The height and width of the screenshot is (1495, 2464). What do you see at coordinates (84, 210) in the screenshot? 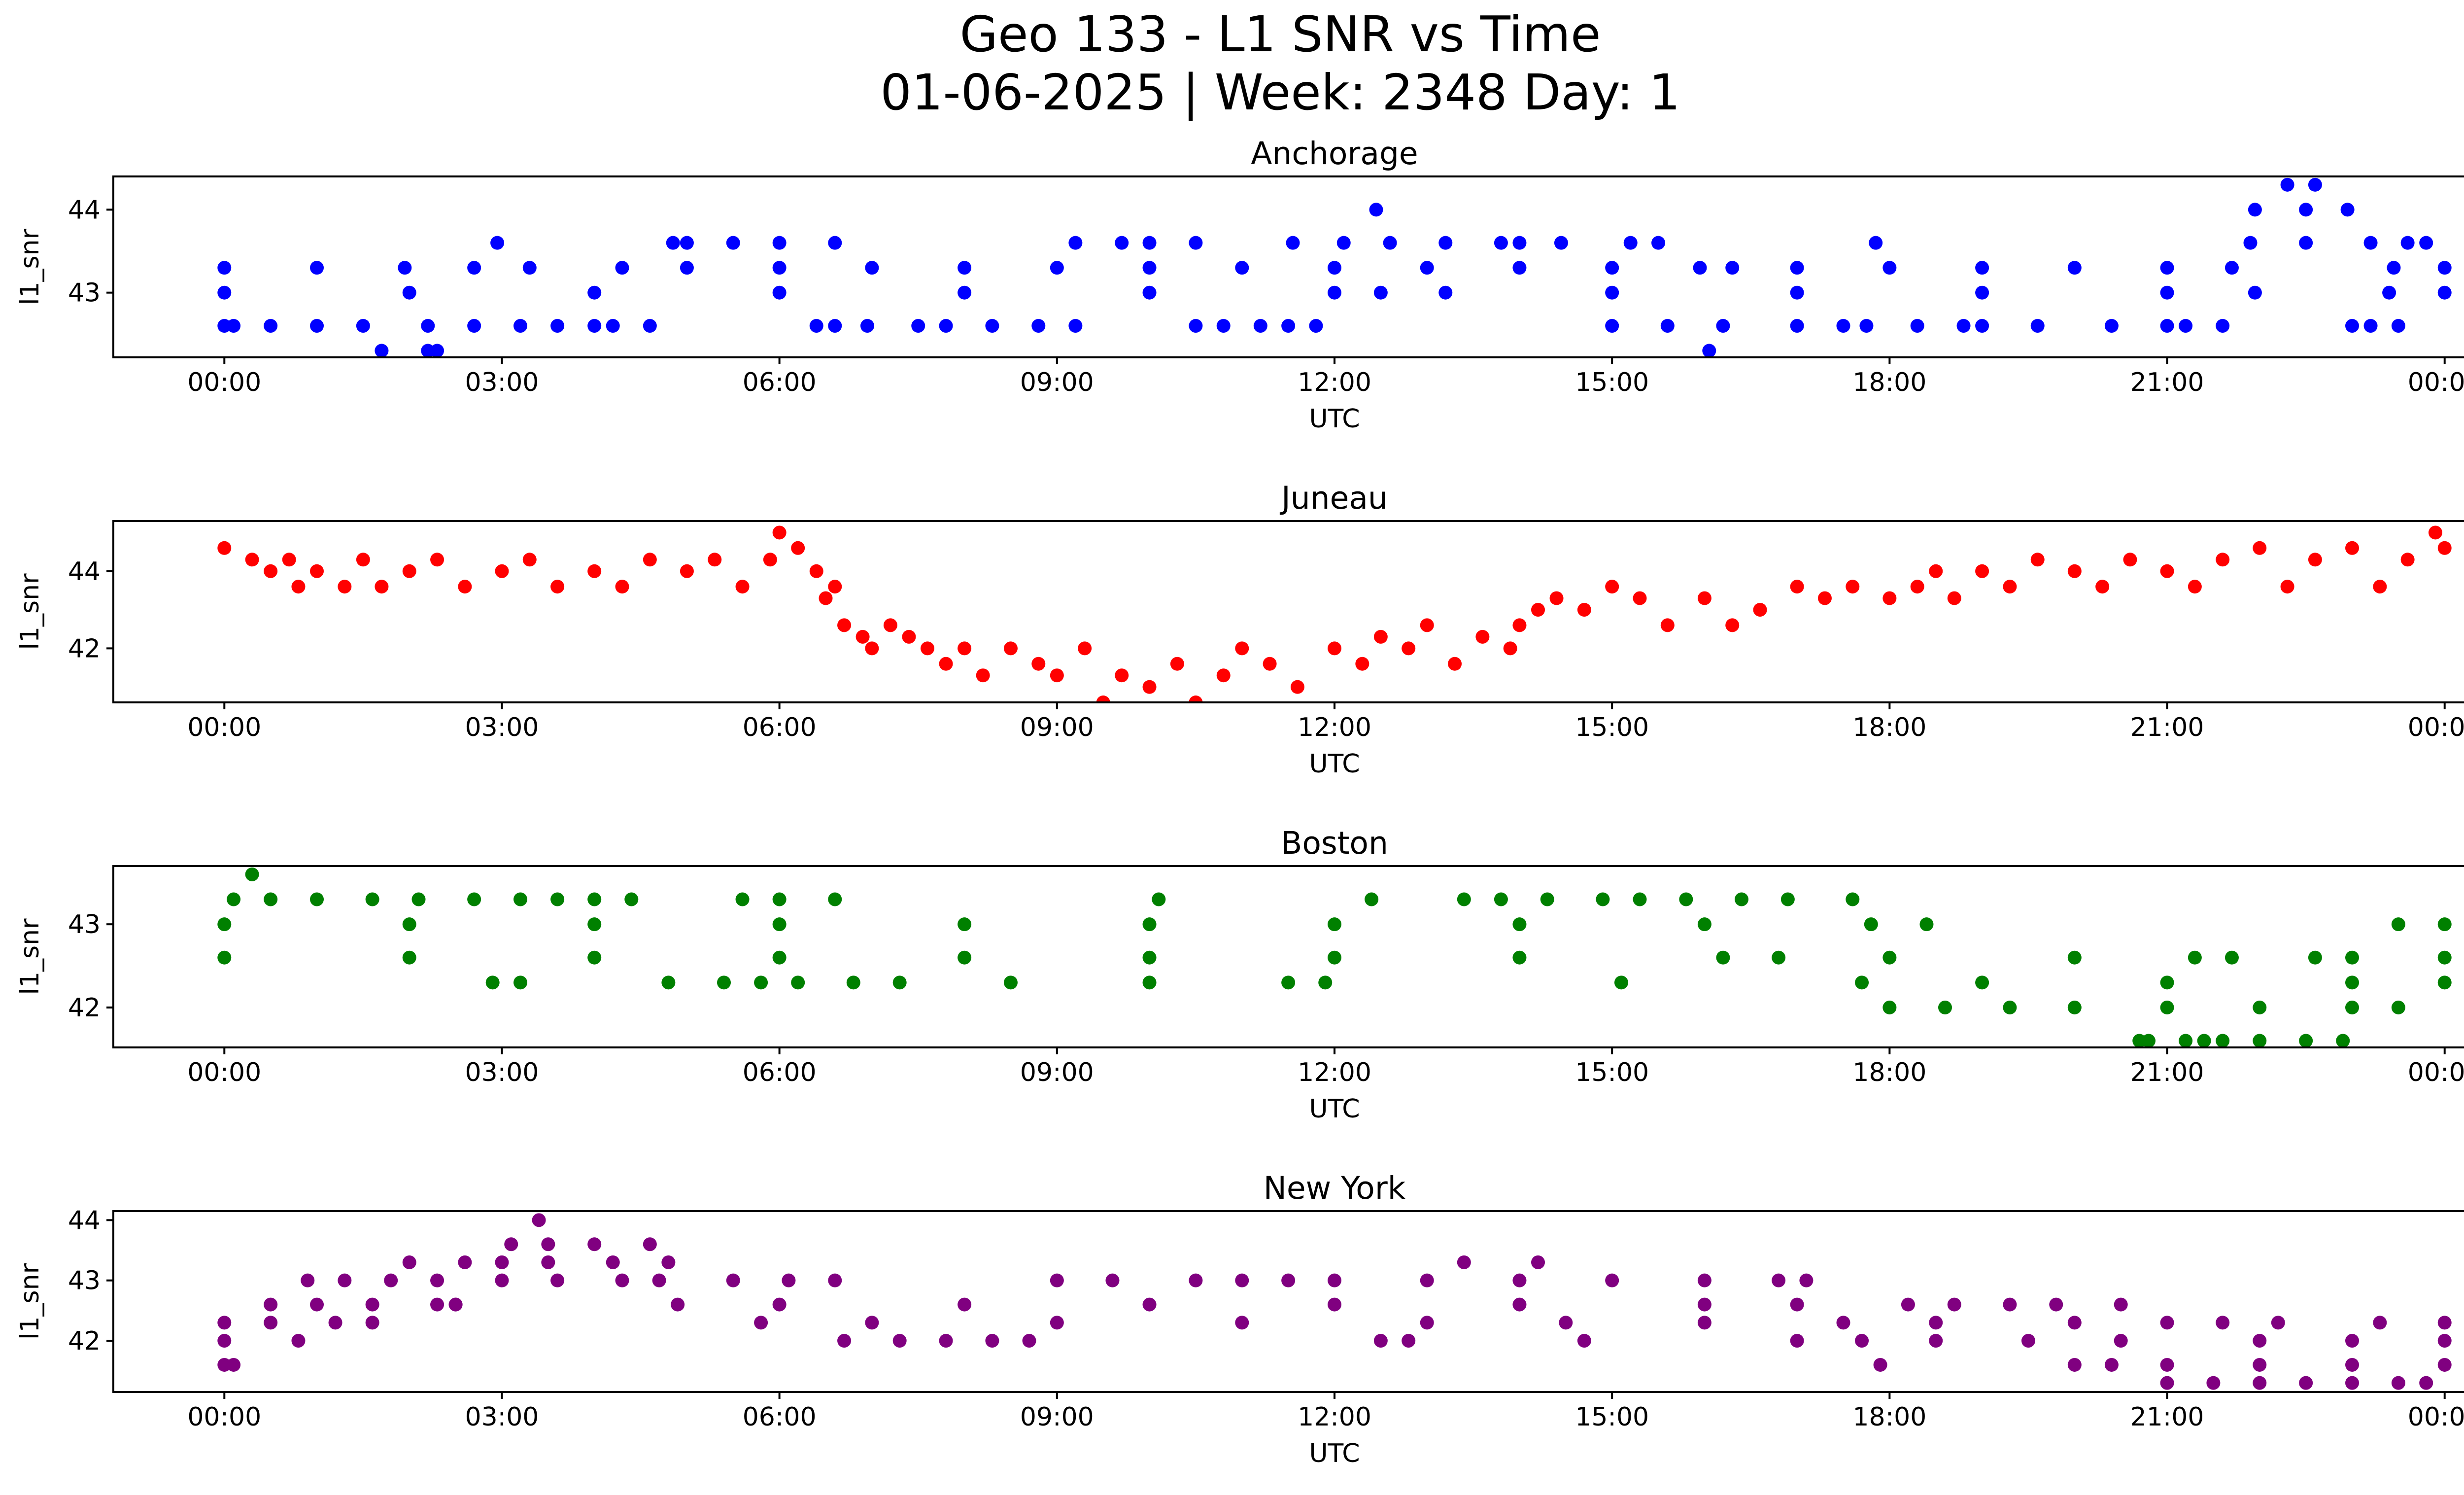
I see `y-tick-label-anchorage-1: 44` at bounding box center [84, 210].